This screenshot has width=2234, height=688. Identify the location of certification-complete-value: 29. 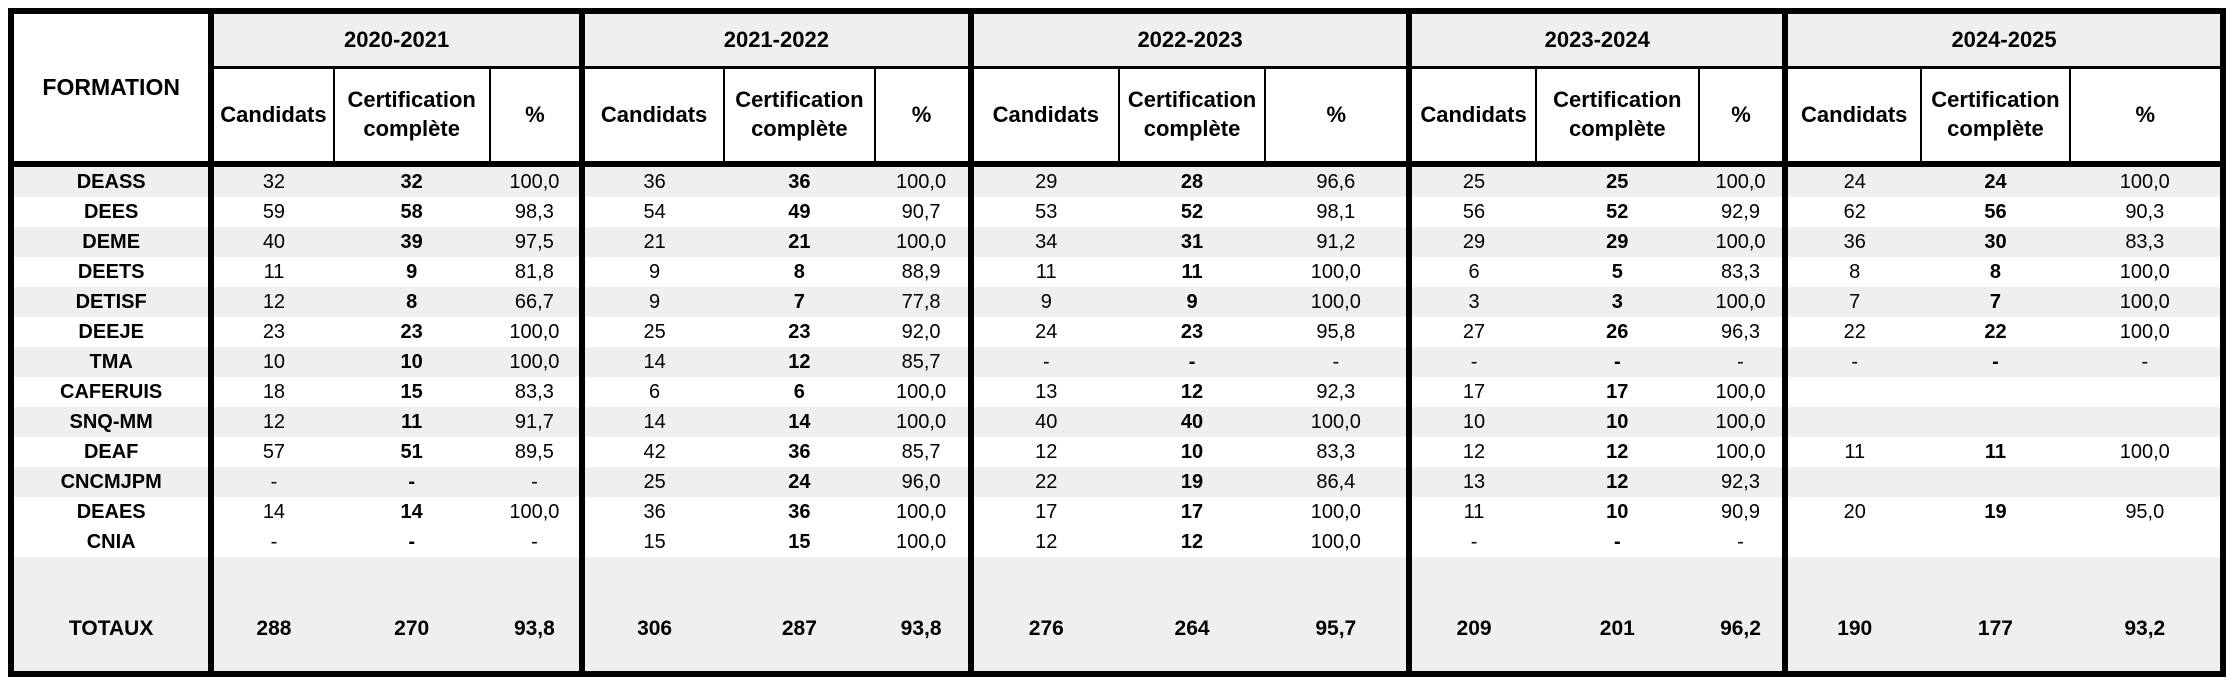
(1617, 241).